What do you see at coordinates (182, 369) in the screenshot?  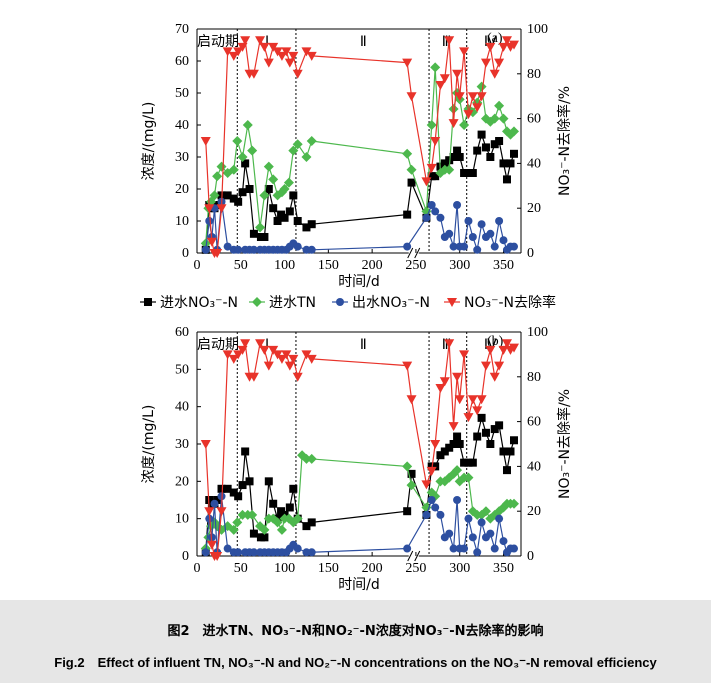 I see `y-tick-label: 50` at bounding box center [182, 369].